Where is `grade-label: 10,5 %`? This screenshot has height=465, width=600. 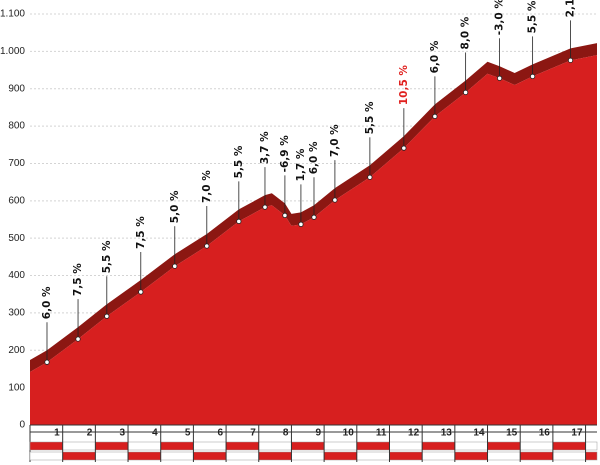 grade-label: 10,5 % is located at coordinates (404, 85).